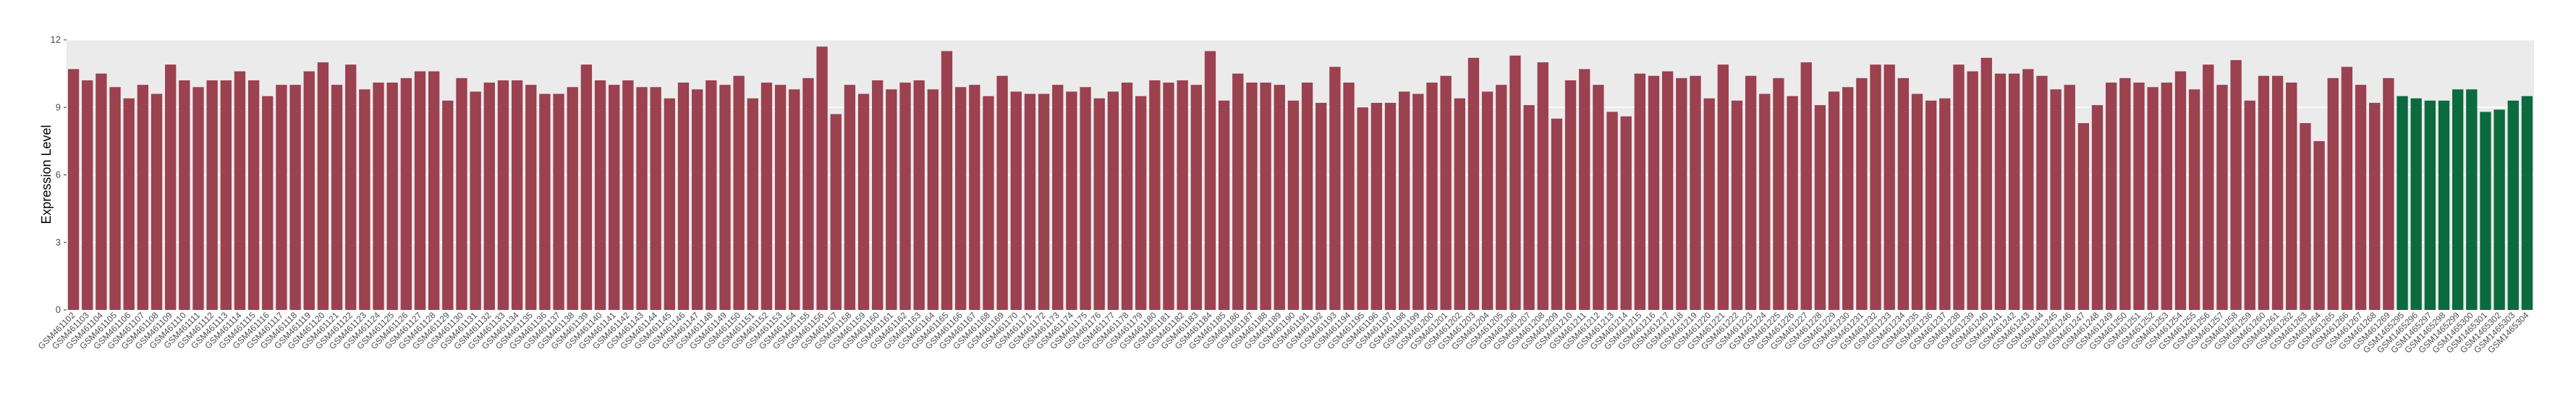  Describe the element at coordinates (58, 174) in the screenshot. I see `y-tick-label: 6` at that location.